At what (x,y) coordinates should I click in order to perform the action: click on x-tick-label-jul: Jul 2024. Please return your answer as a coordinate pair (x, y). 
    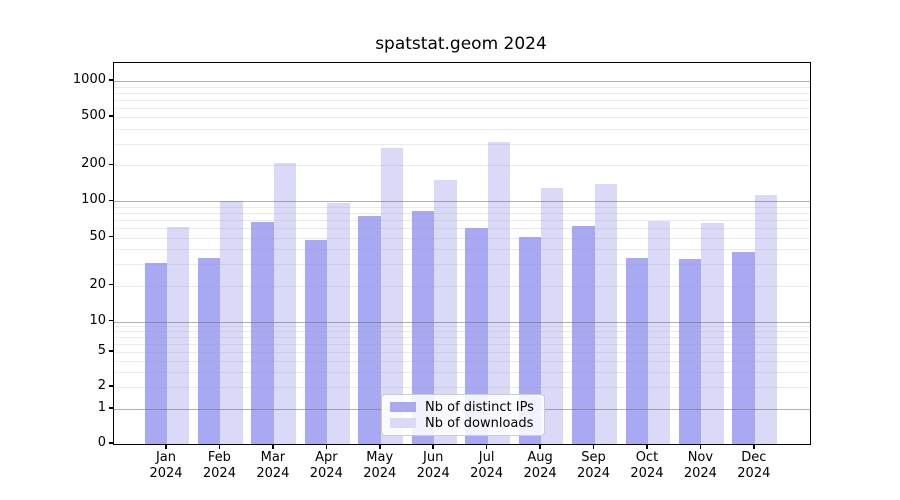
    Looking at the image, I should click on (487, 465).